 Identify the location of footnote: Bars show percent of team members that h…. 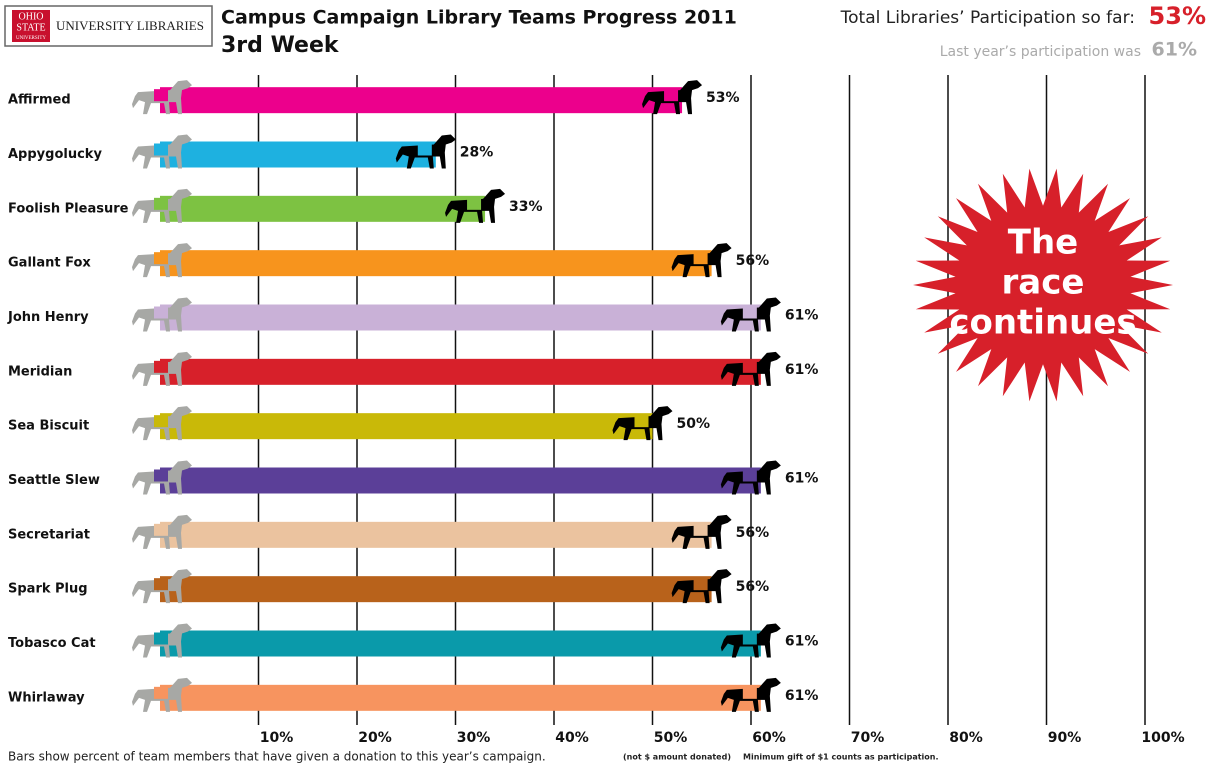
(277, 757).